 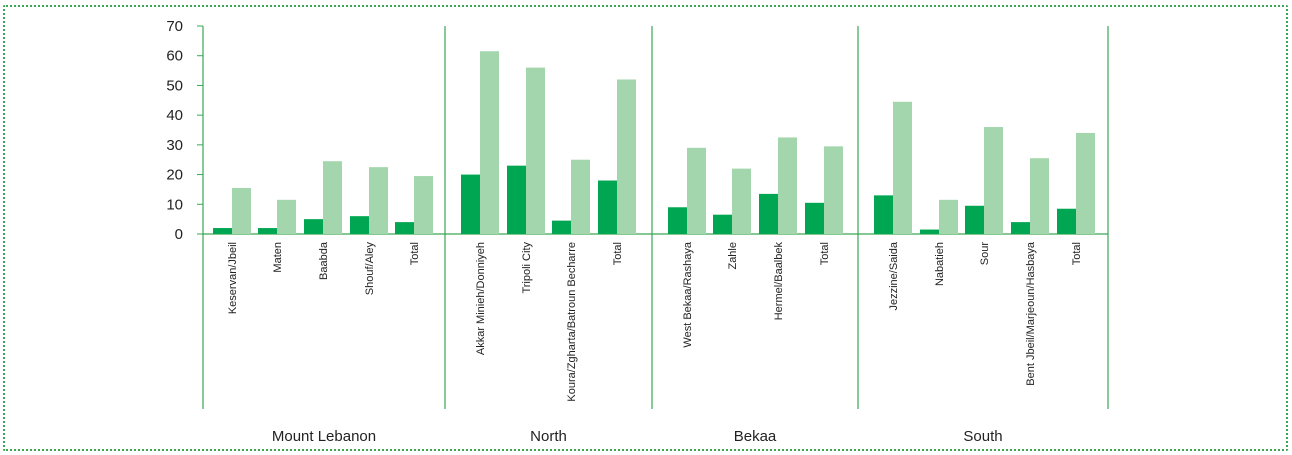 What do you see at coordinates (688, 294) in the screenshot?
I see `category-label: West Bekaa/Rashaya` at bounding box center [688, 294].